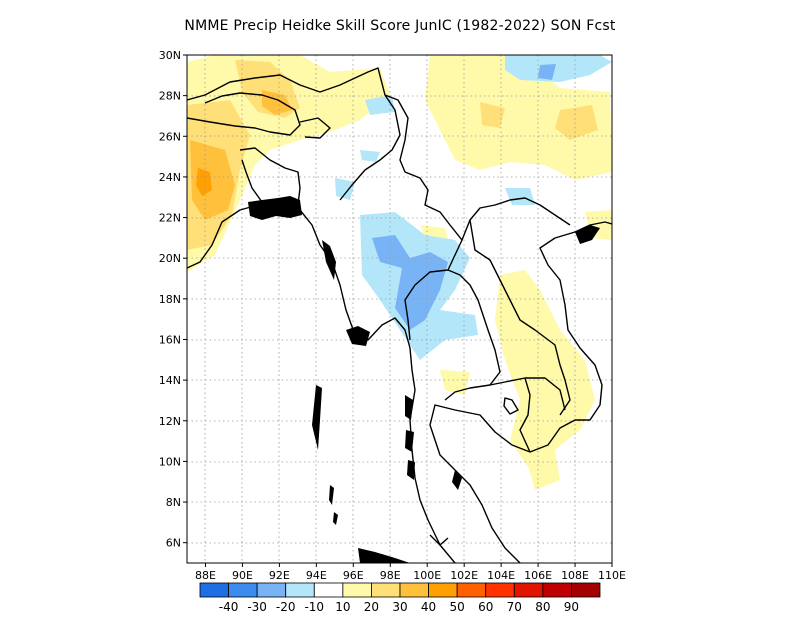 This screenshot has height=618, width=800. What do you see at coordinates (547, 72) in the screenshot?
I see `negative-skill-max-china-ne` at bounding box center [547, 72].